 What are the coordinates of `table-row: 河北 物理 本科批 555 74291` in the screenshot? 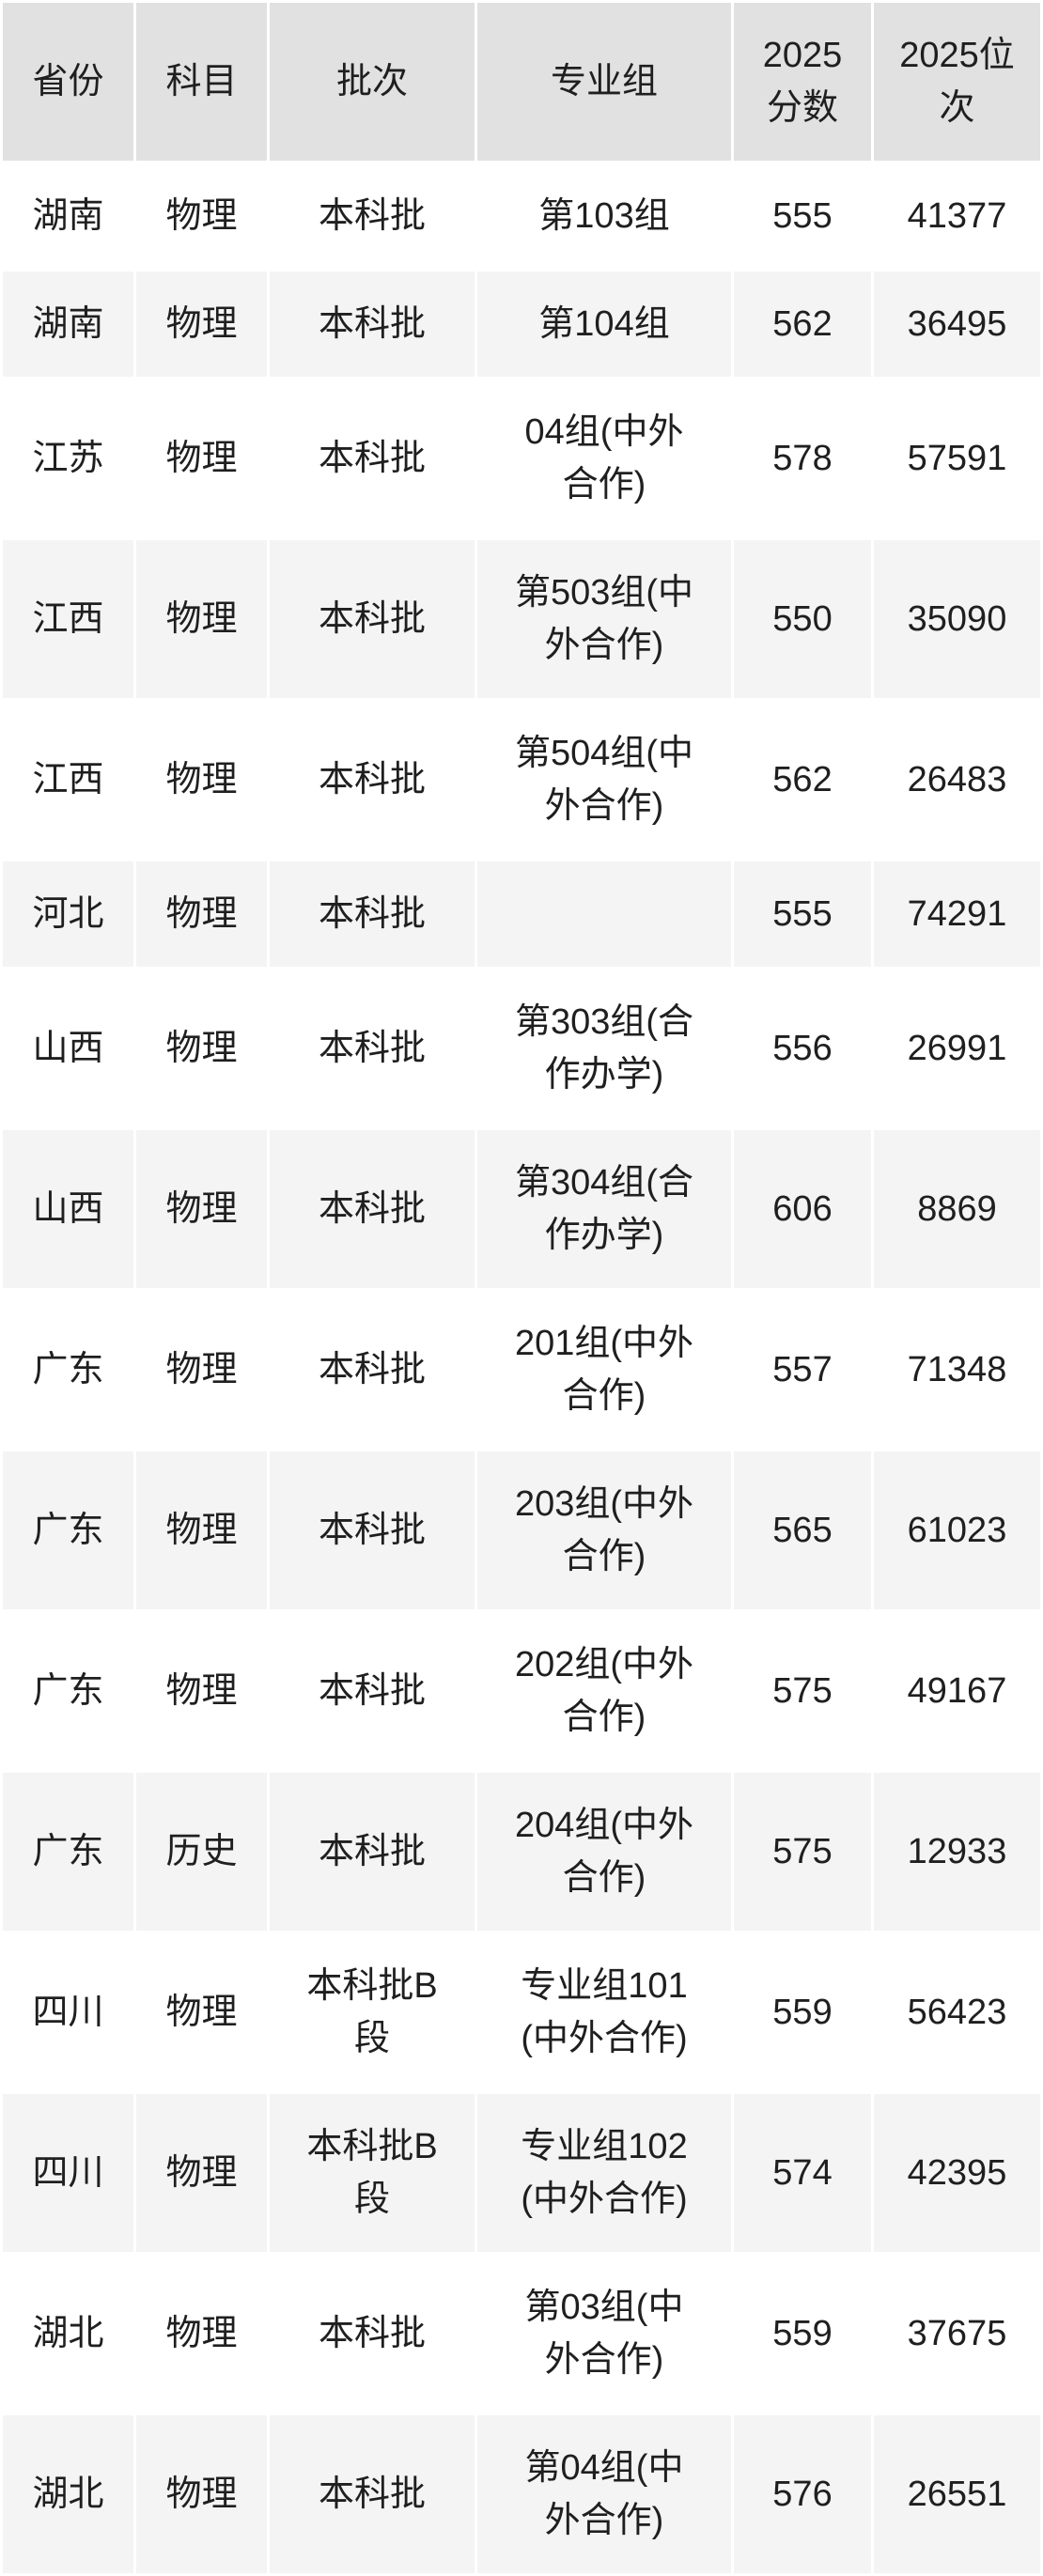 It's located at (521, 914).